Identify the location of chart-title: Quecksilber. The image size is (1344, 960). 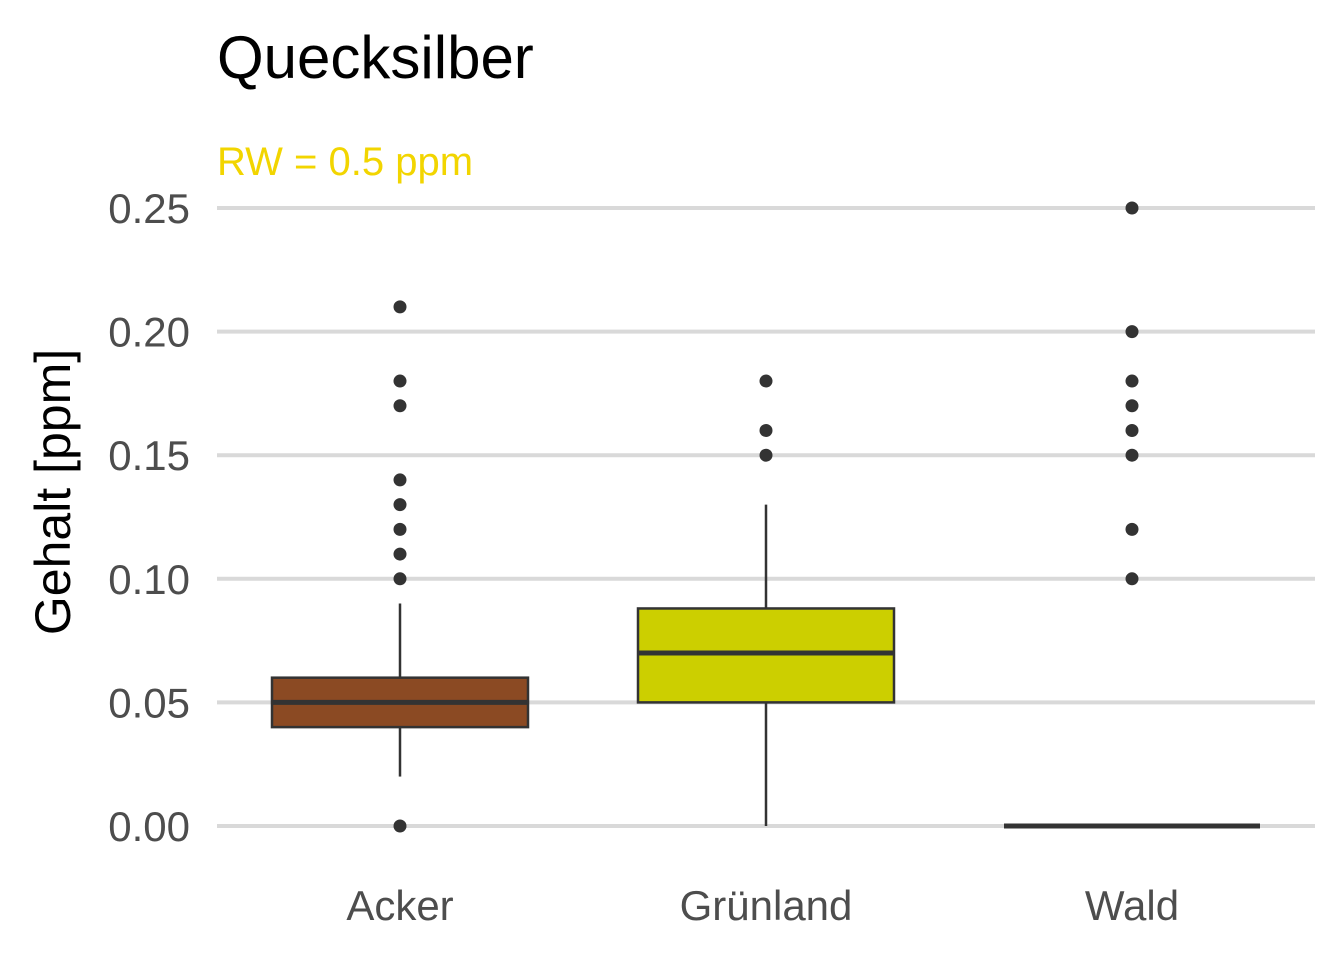
(375, 57).